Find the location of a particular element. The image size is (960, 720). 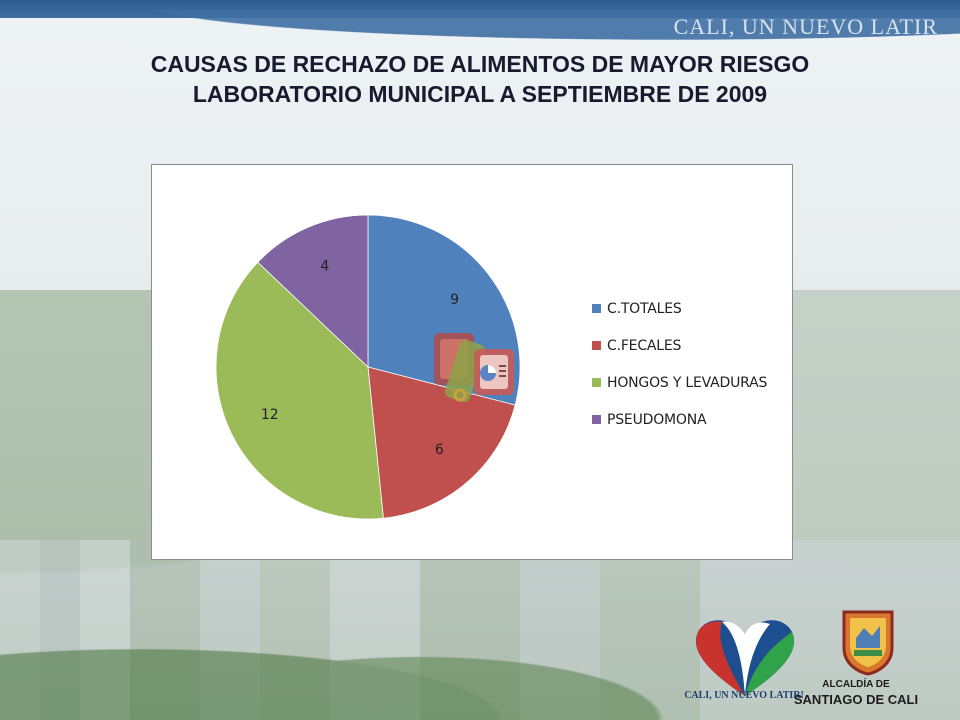

slogan-text: CALI, UN NUEVO LATIR is located at coordinates (805, 26).